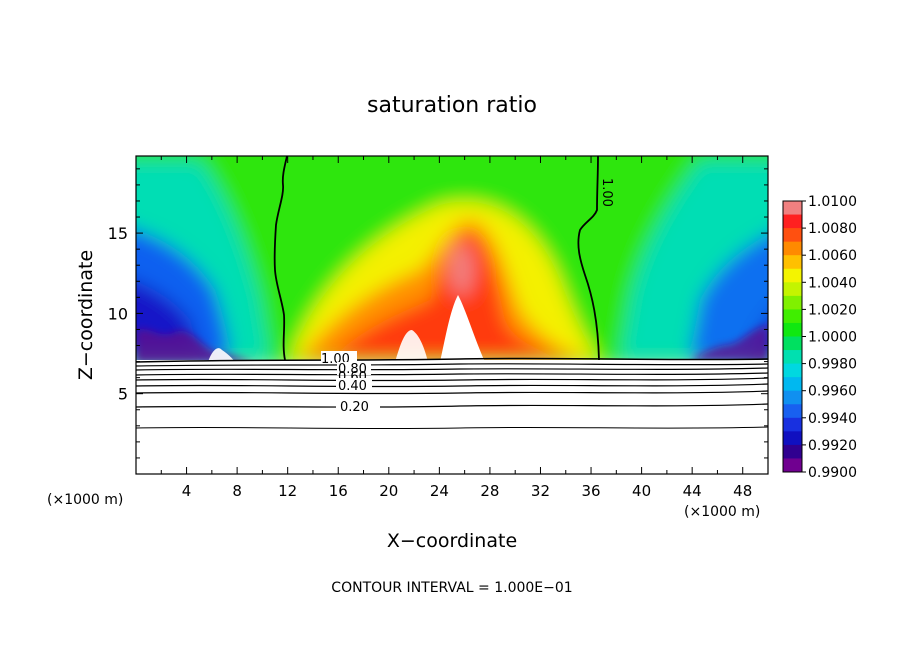  I want to click on horizontal-contours, so click(452, 393).